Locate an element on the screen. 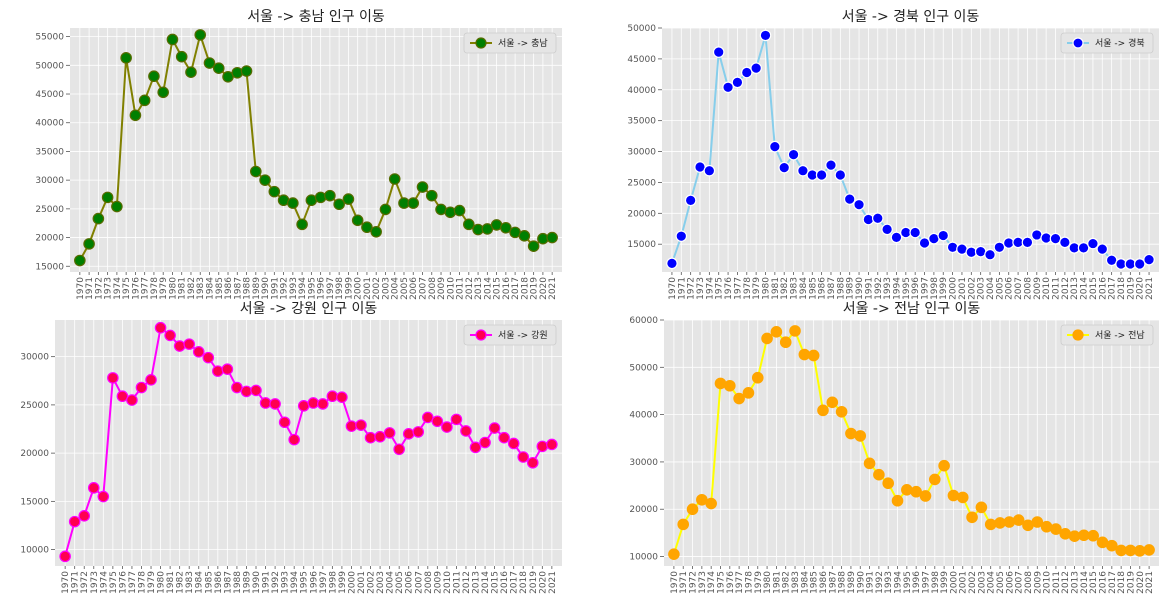  x-tick-label: 1997 is located at coordinates (926, 288).